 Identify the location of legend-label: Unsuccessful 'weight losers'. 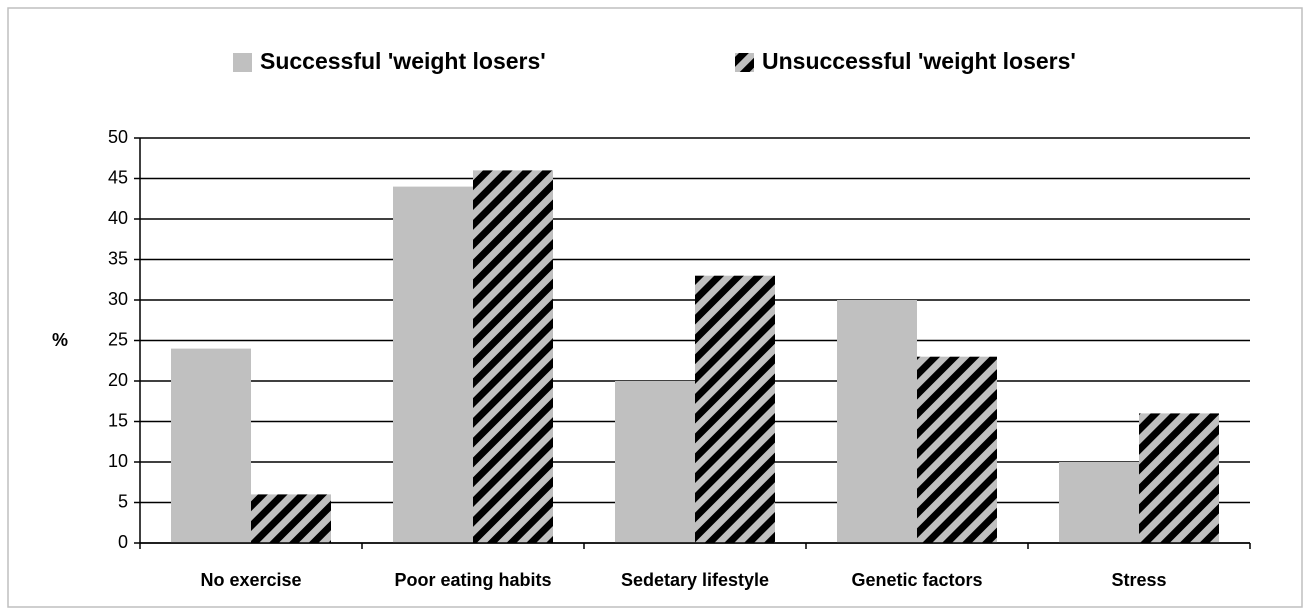
(919, 61).